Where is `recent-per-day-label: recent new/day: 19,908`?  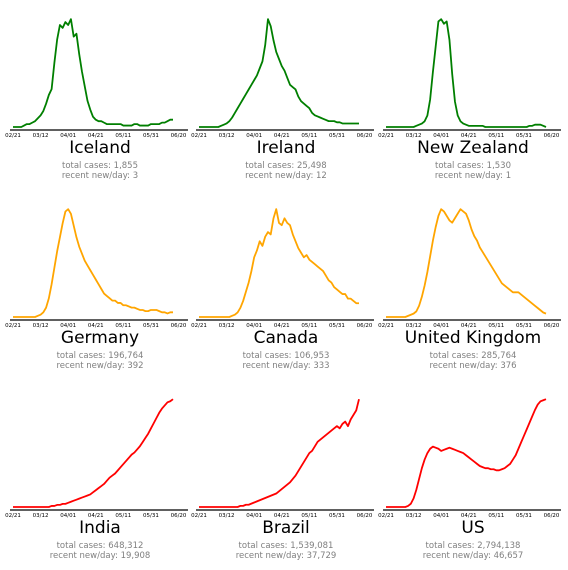
recent-per-day-label: recent new/day: 19,908 is located at coordinates (100, 556).